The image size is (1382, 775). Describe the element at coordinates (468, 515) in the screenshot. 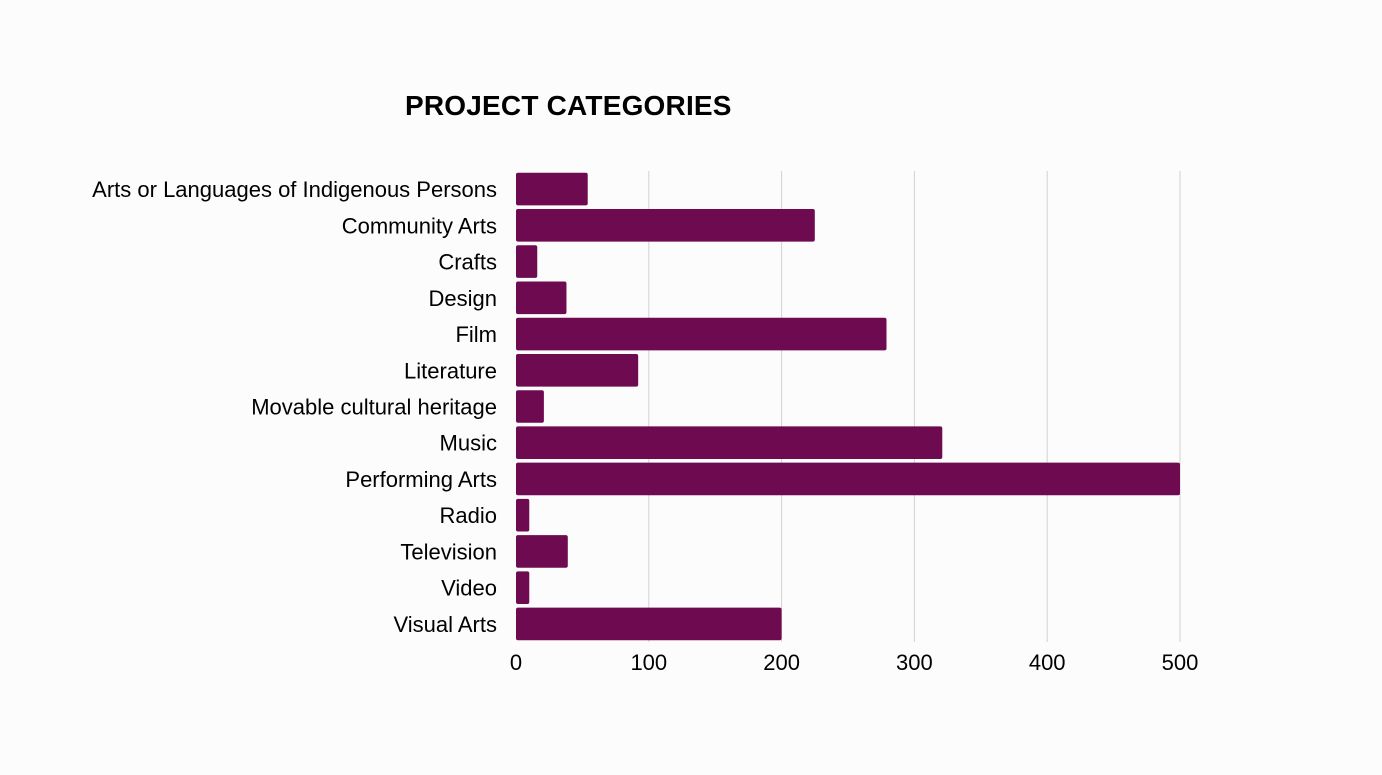

I see `category-label: Radio` at that location.